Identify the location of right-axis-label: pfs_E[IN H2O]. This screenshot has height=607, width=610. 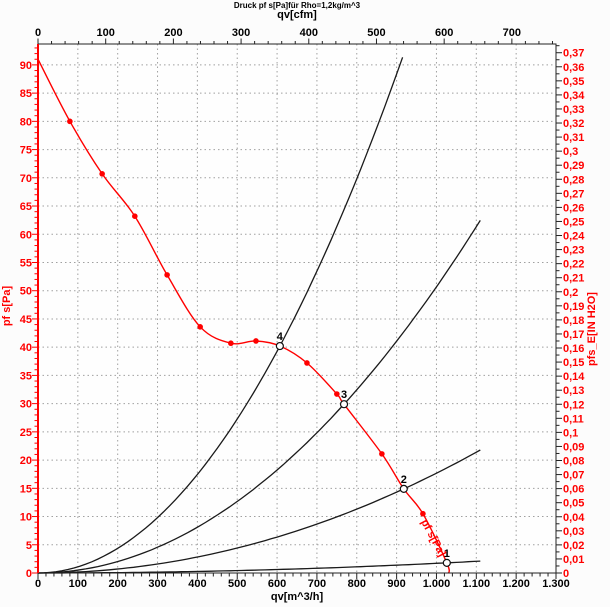
(592, 329).